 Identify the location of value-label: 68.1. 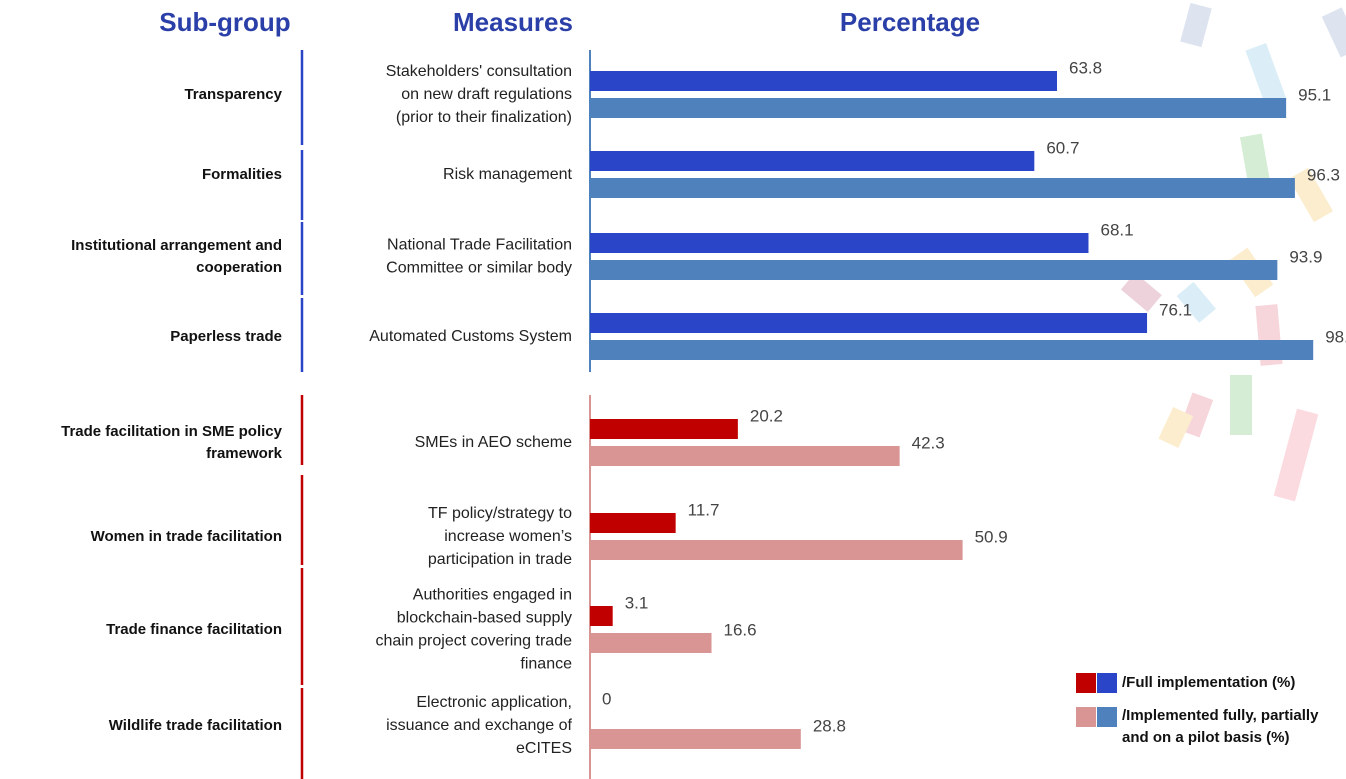
(1116, 229).